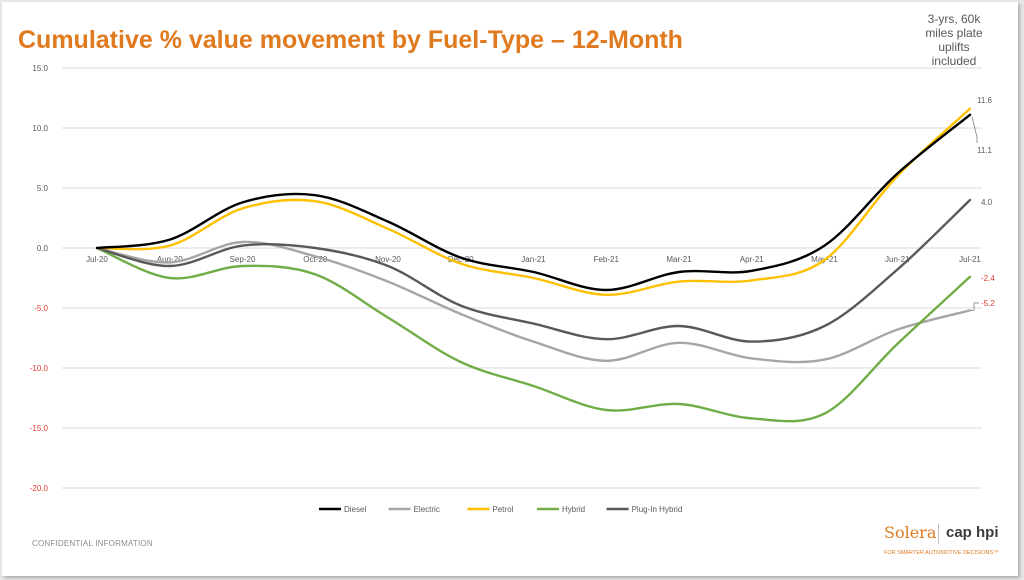 This screenshot has width=1024, height=580. What do you see at coordinates (40, 68) in the screenshot?
I see `y-tick-label: 15.0` at bounding box center [40, 68].